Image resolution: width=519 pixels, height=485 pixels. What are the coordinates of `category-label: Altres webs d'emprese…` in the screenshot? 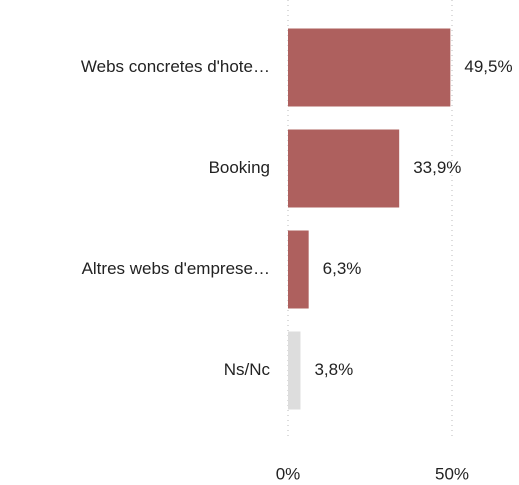 It's located at (176, 268).